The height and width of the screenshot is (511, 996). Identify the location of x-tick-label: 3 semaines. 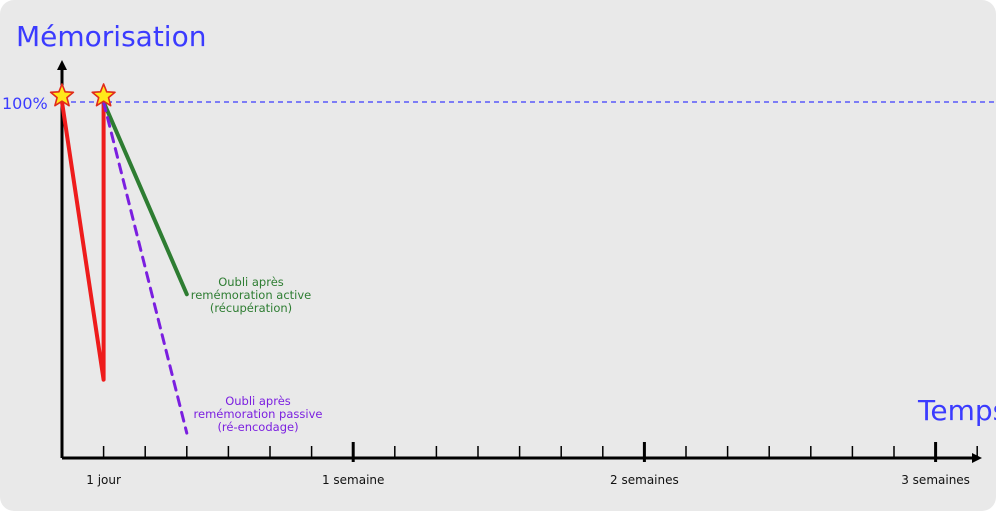
(935, 480).